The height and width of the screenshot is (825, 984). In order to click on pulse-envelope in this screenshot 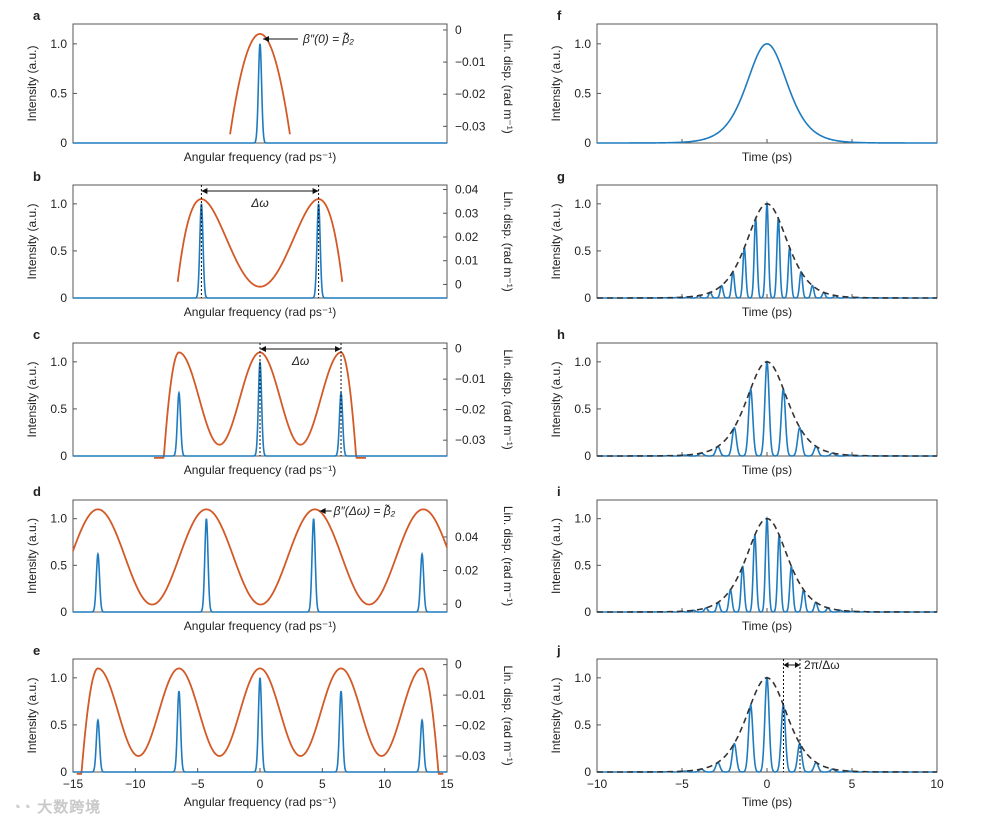, I will do `click(767, 93)`.